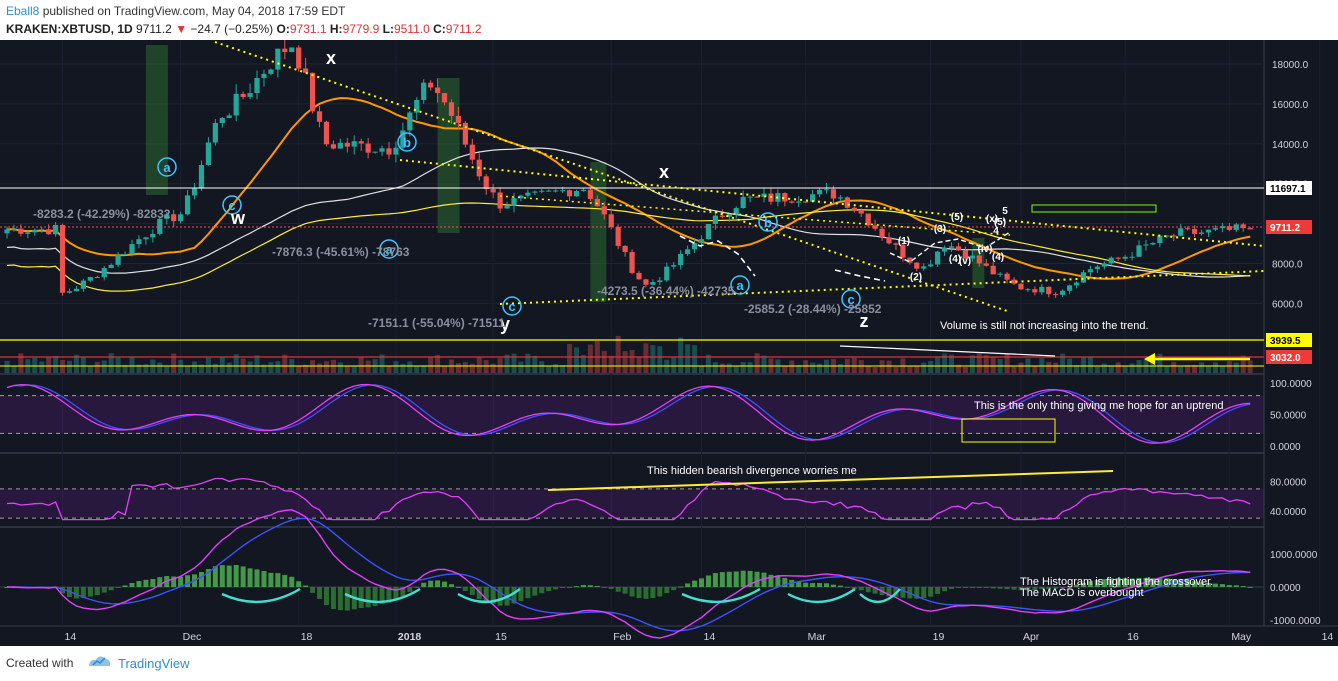 This screenshot has height=681, width=1338. What do you see at coordinates (23, 11) in the screenshot?
I see `author-link: Eball8` at bounding box center [23, 11].